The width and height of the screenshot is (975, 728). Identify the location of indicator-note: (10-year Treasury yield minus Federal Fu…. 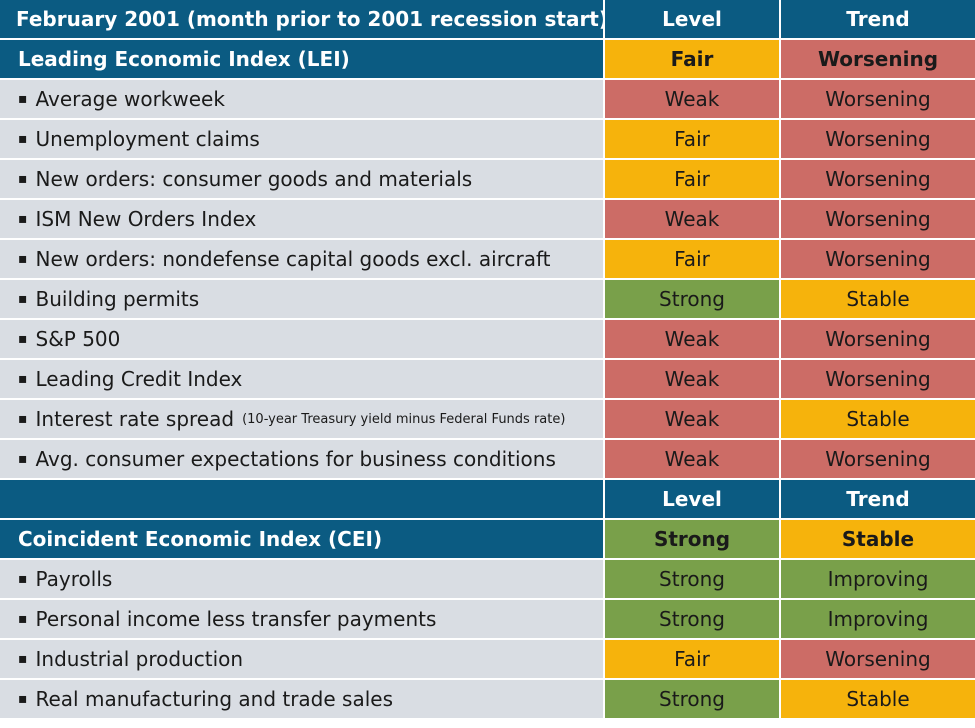
(404, 419).